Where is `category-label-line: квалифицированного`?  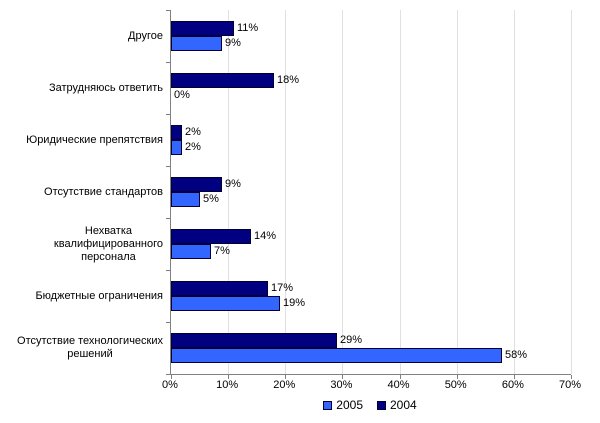
category-label-line: квалифицированного is located at coordinates (108, 244).